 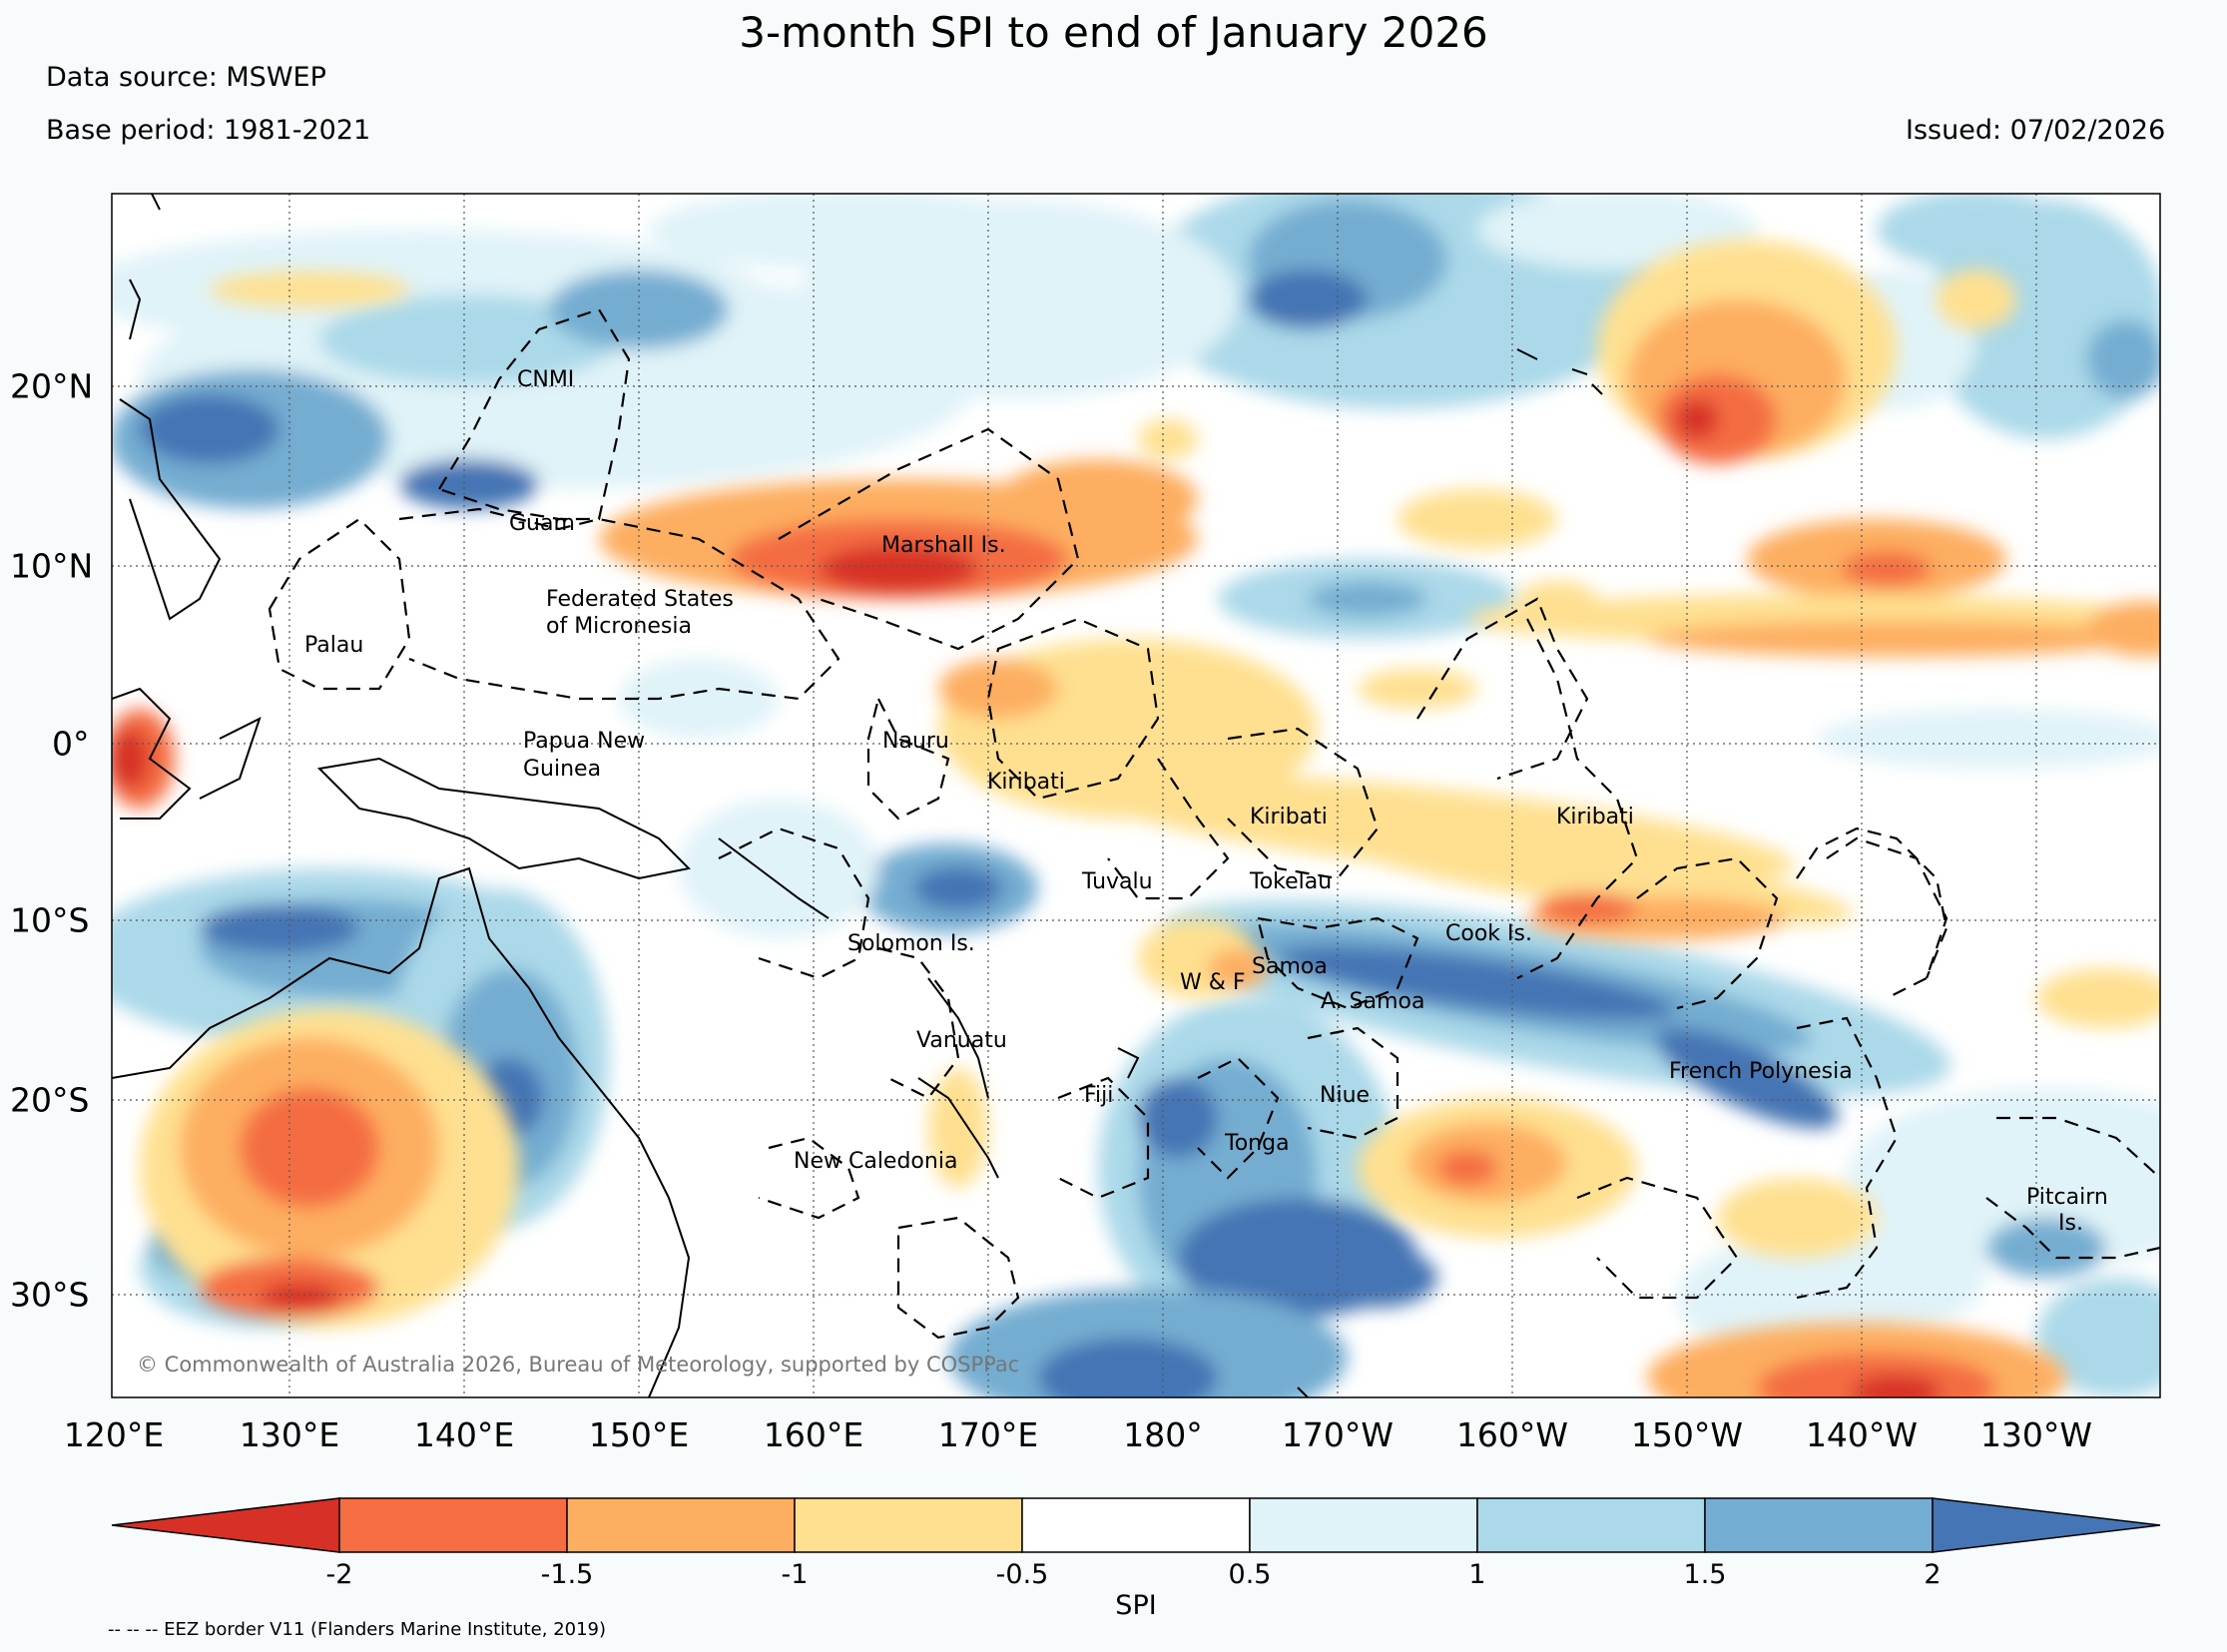 I want to click on issued-date: Issued: 07/02/2026, so click(x=2036, y=130).